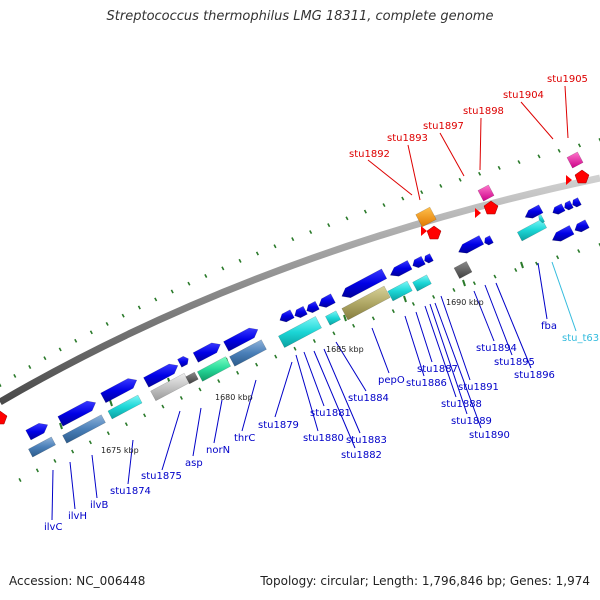 This screenshot has height=600, width=600. Describe the element at coordinates (455, 338) in the screenshot. I see `leader-stu1891` at that location.